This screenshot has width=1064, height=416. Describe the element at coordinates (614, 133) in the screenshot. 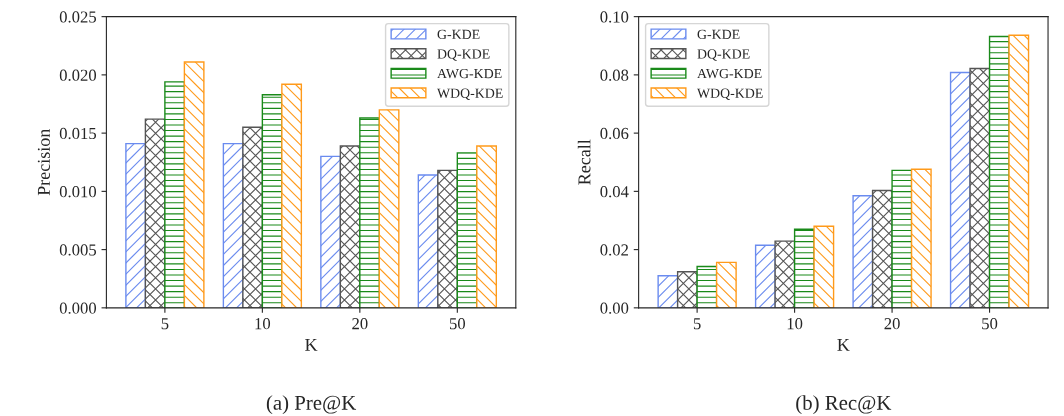

I see `y-tick-label: 0.06` at that location.